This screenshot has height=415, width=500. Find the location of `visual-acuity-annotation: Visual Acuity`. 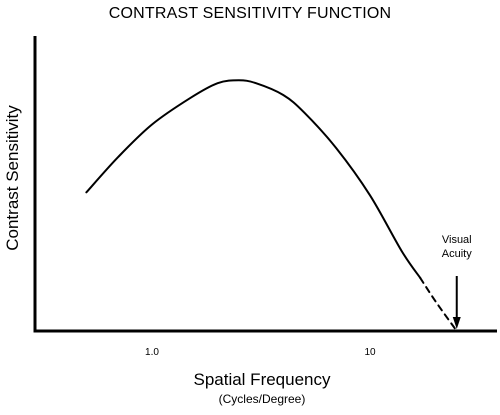

visual-acuity-annotation: Visual Acuity is located at coordinates (457, 281).